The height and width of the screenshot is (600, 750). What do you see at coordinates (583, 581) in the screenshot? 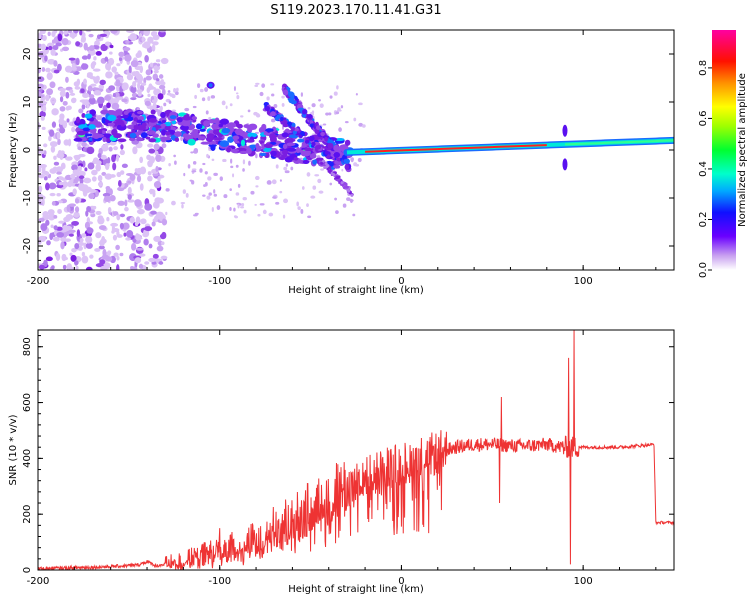
I see `snr-xtick-label: 100` at bounding box center [583, 581].